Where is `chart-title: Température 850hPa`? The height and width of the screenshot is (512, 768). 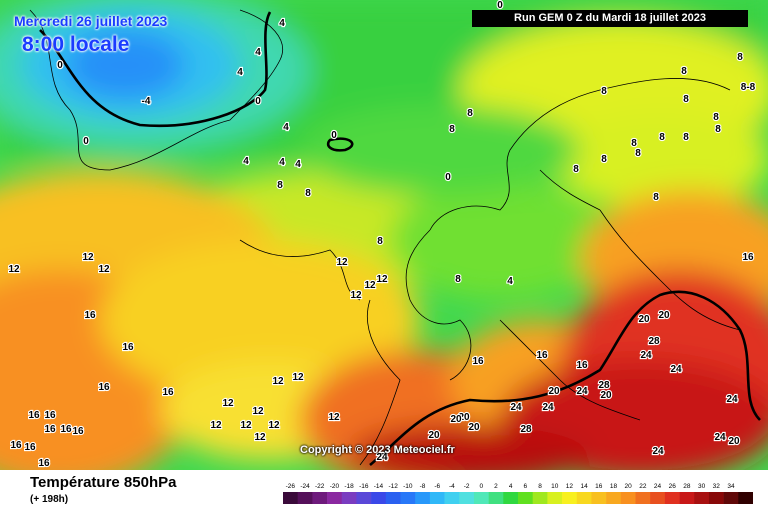
chart-title: Température 850hPa is located at coordinates (103, 482).